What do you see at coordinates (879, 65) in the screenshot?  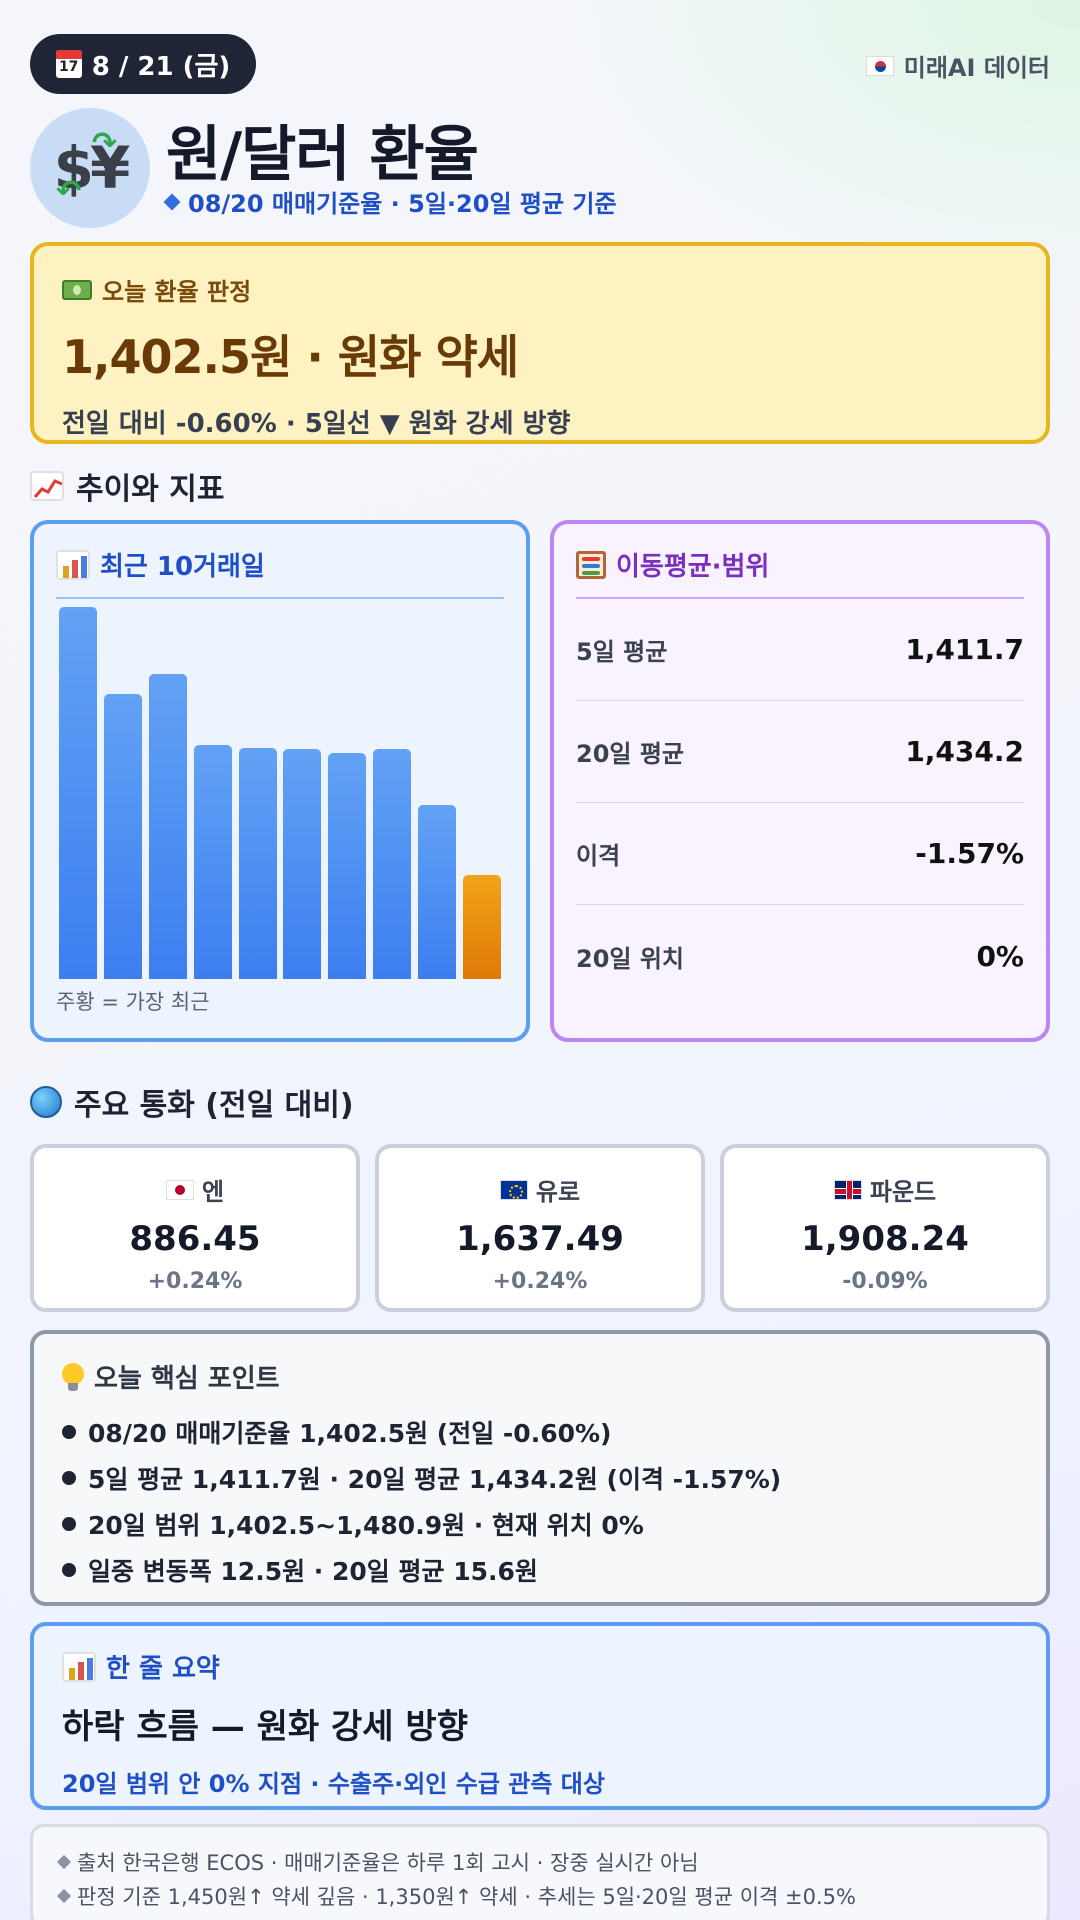 I see `kr-flag-icon` at bounding box center [879, 65].